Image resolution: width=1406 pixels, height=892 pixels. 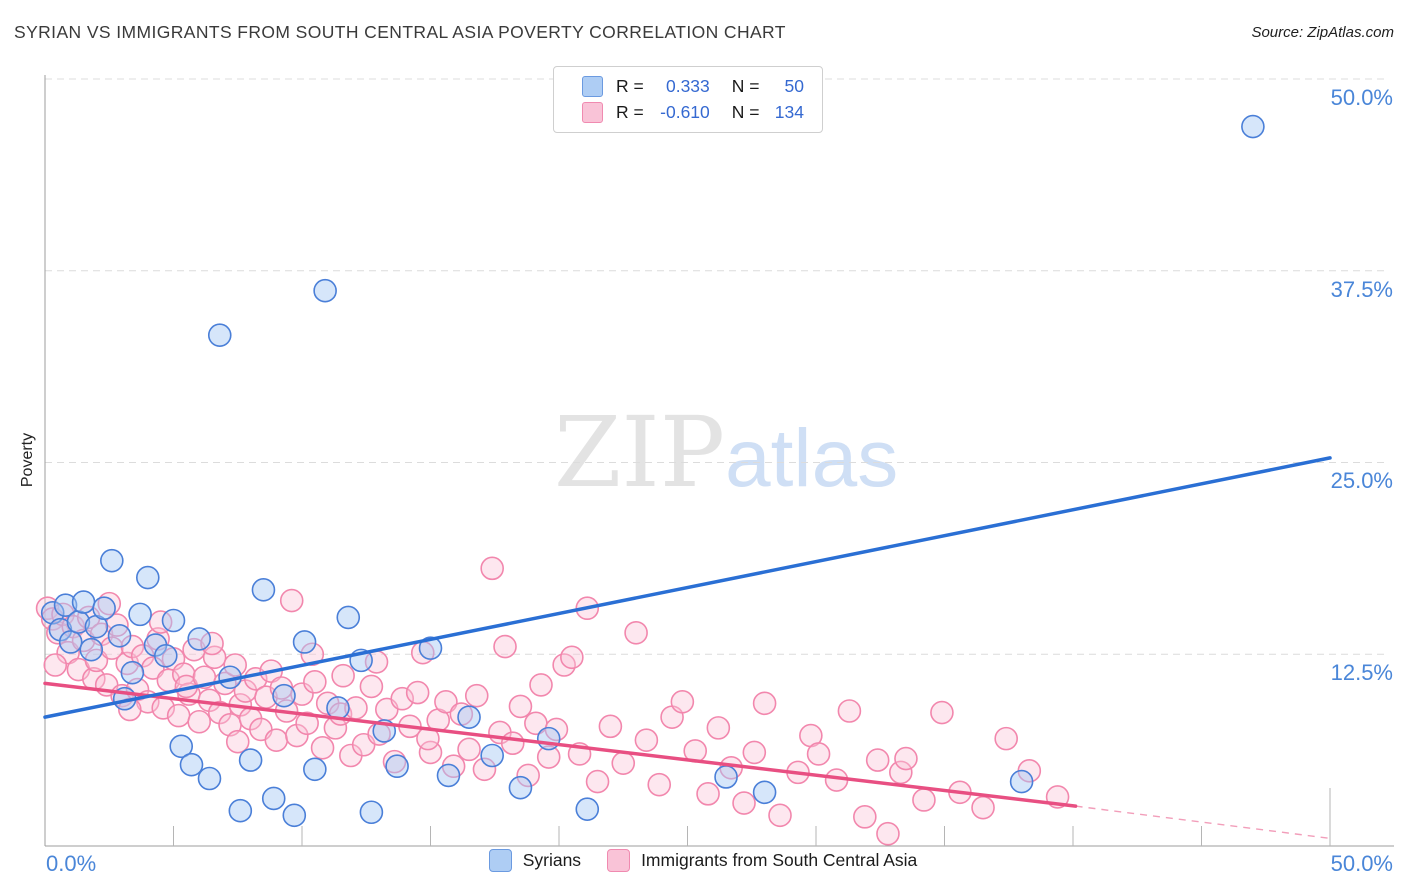 I want to click on syrians-legend-label: Syrians, so click(x=552, y=860).